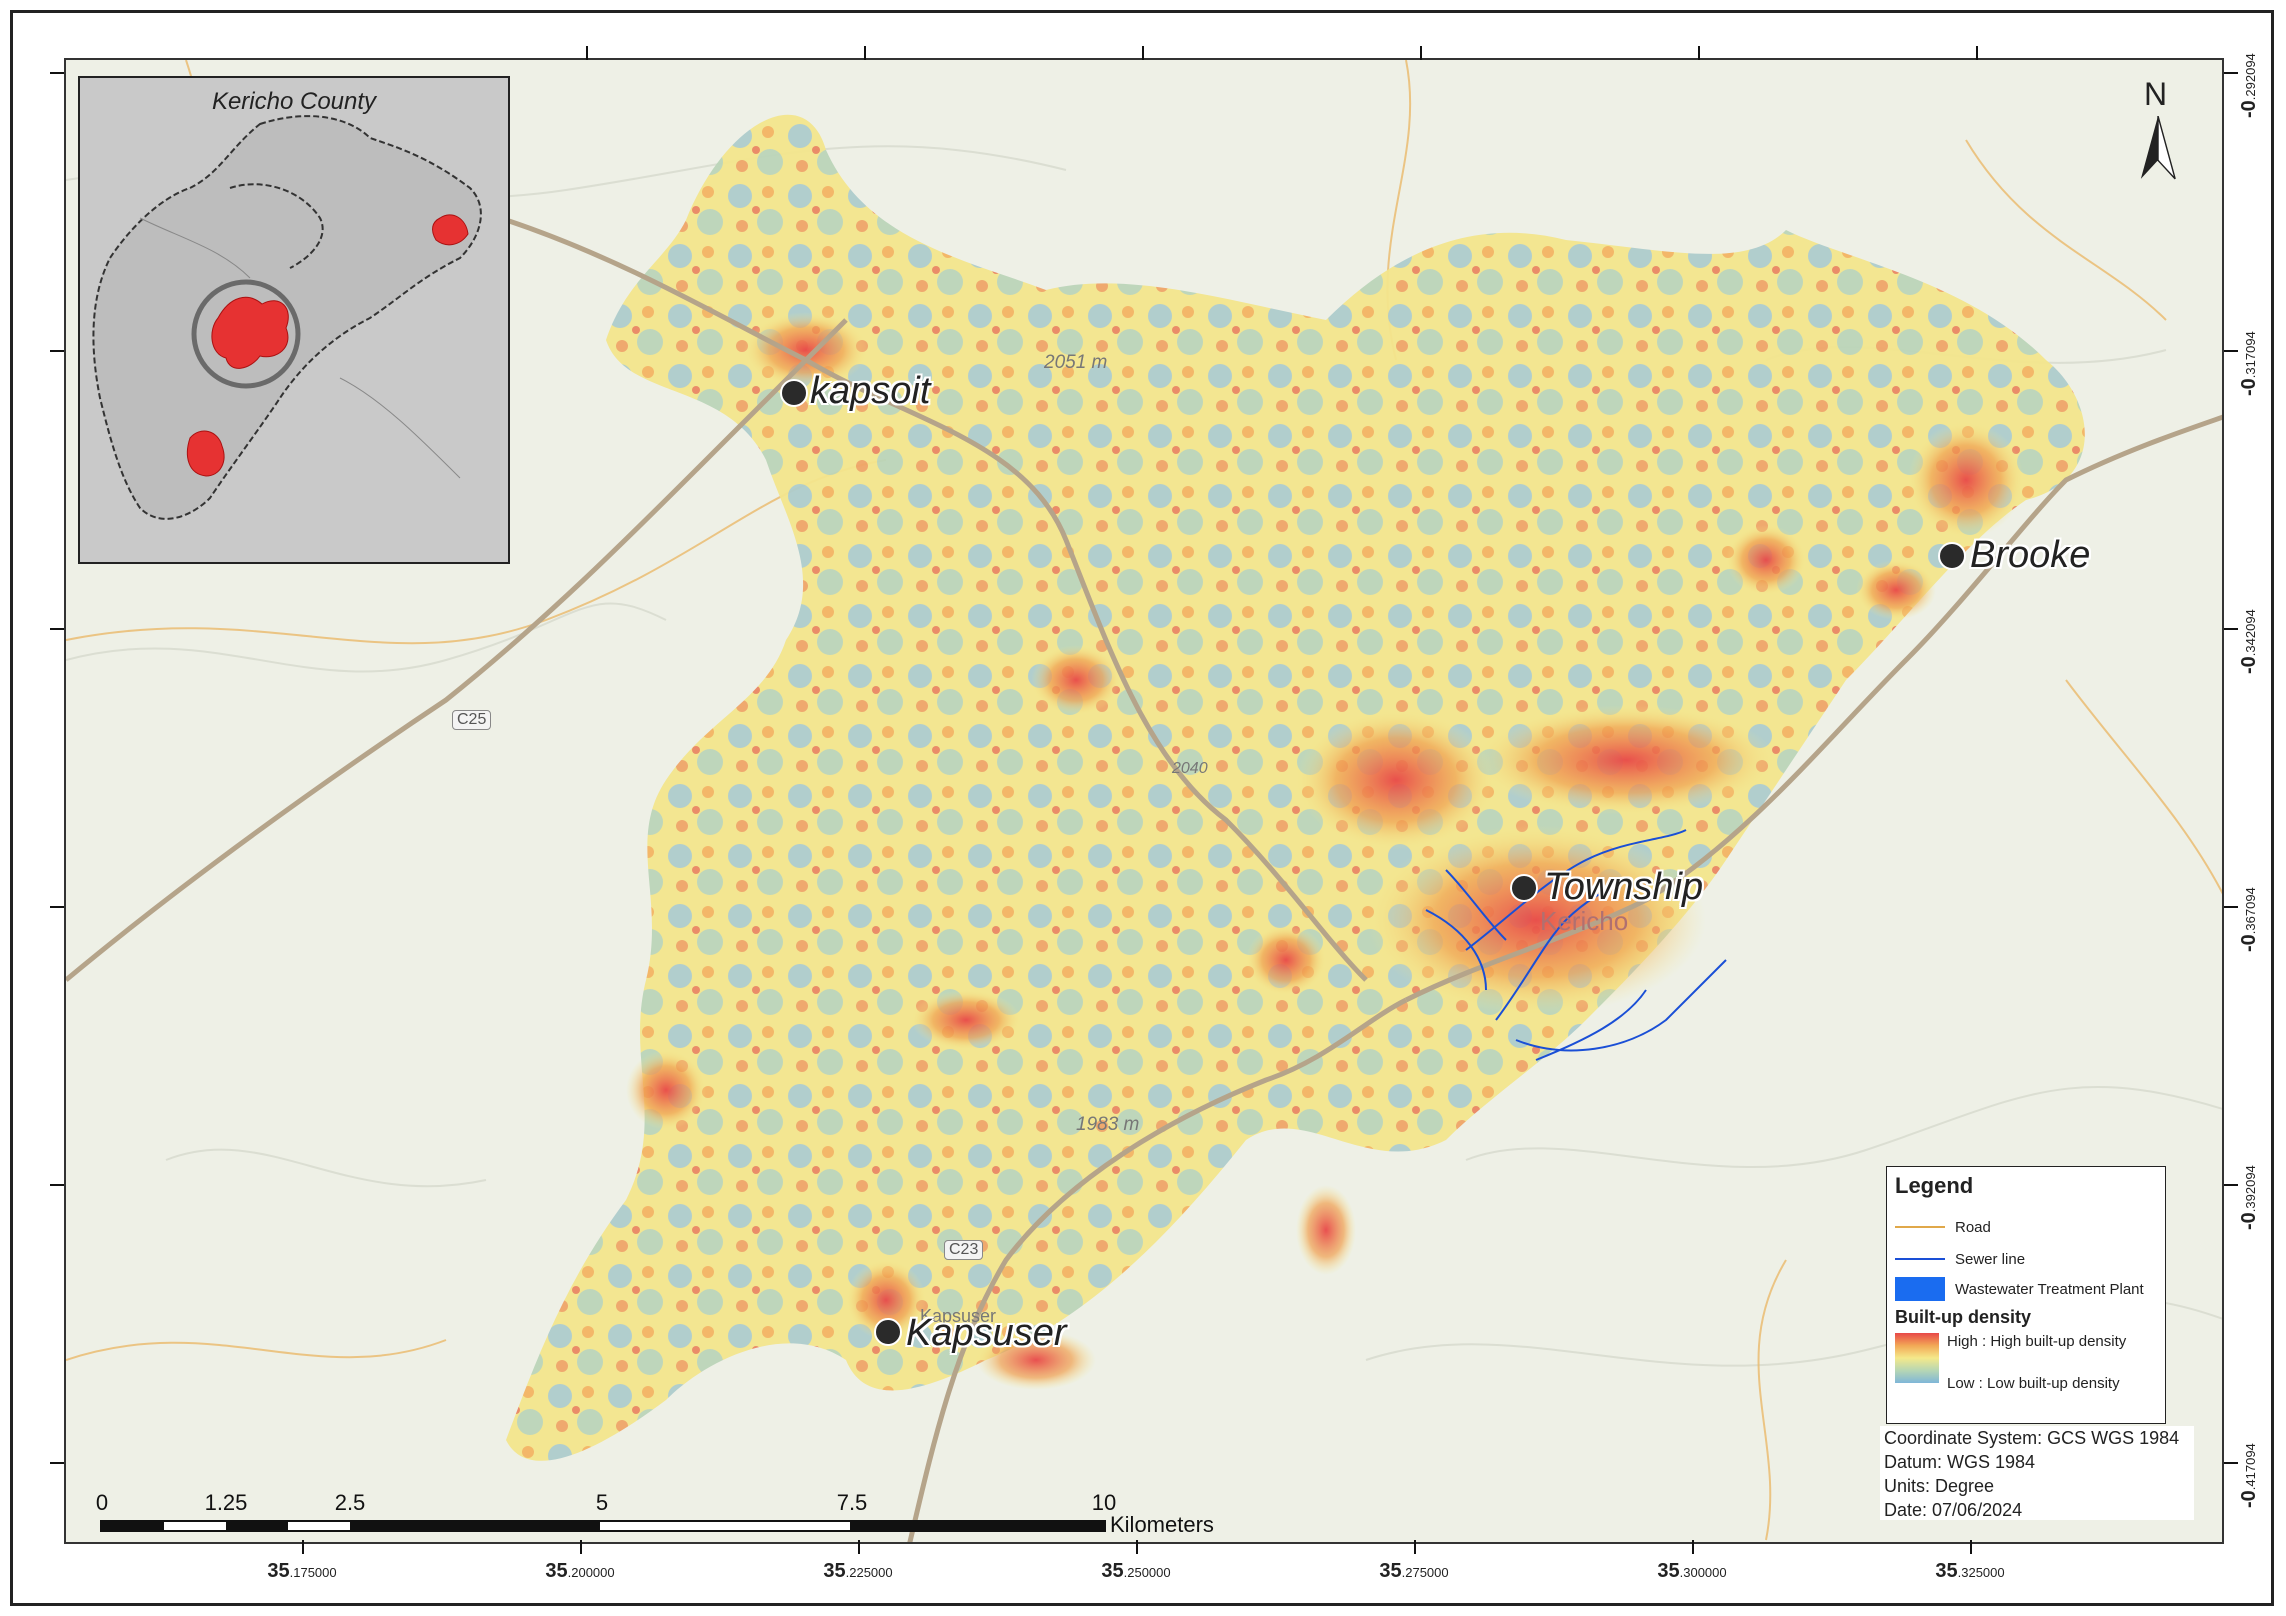  What do you see at coordinates (2033, 1383) in the screenshot?
I see `density-low-label: Low : Low built-up density` at bounding box center [2033, 1383].